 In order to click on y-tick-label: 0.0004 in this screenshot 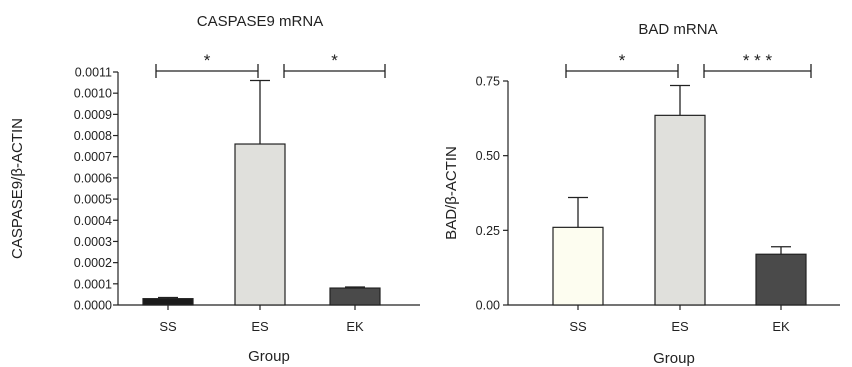, I will do `click(93, 221)`.